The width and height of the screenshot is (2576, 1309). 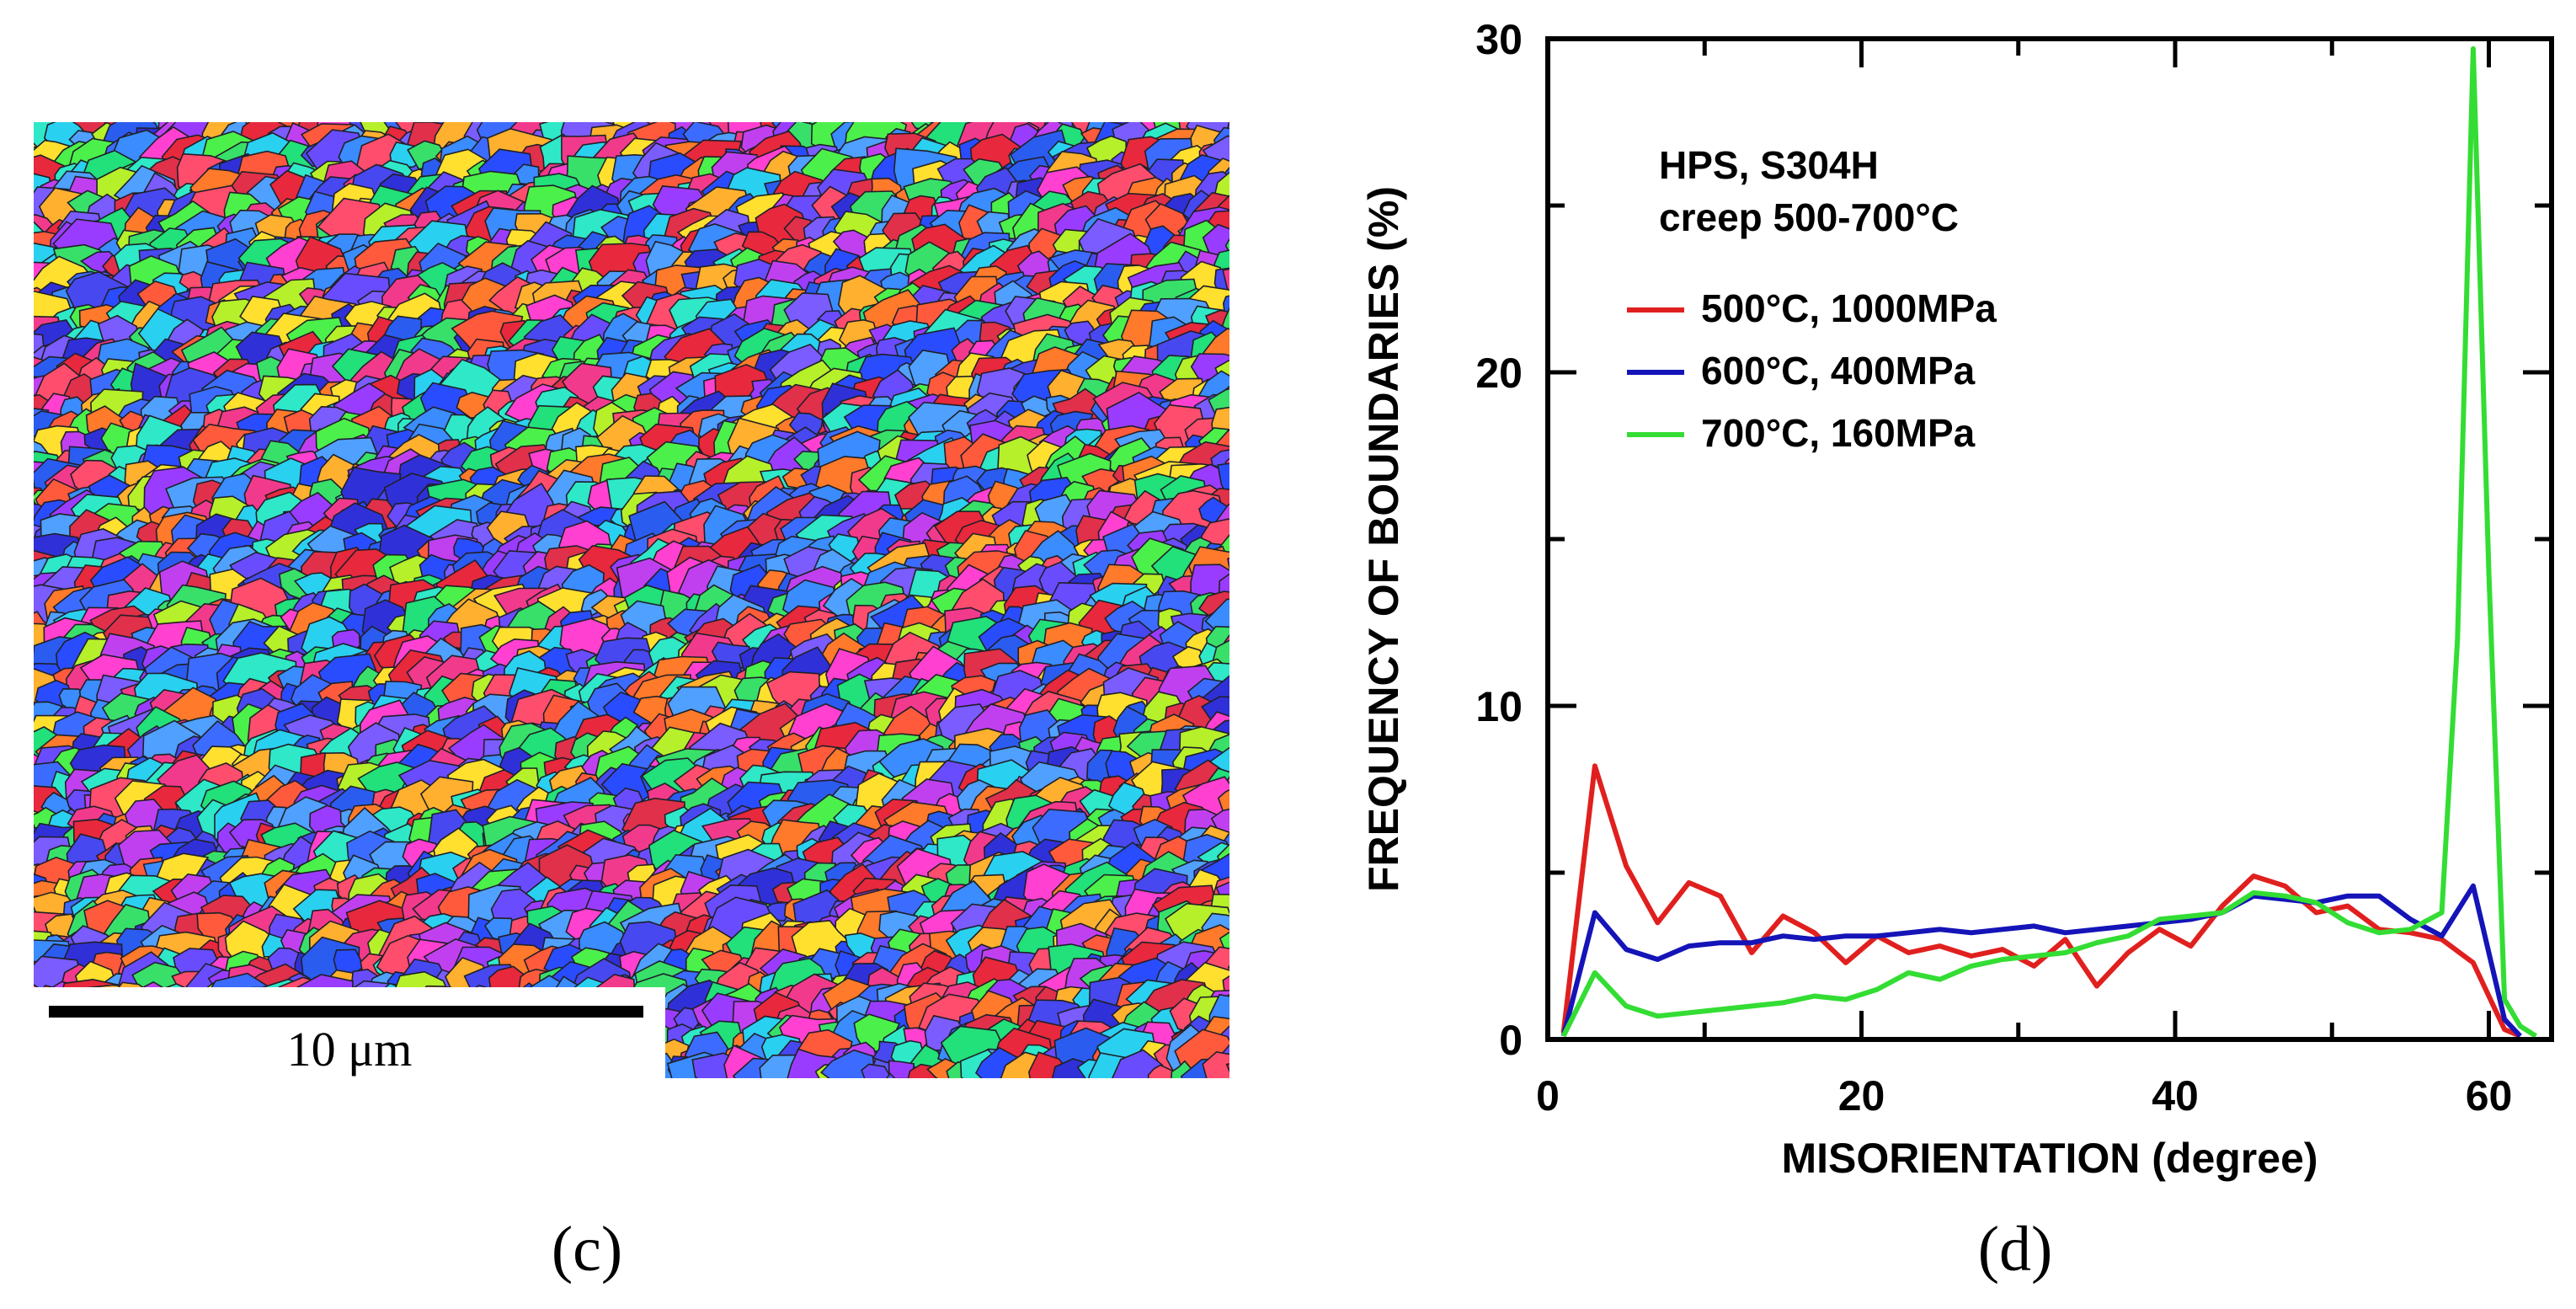 I want to click on x-tick-label: 40, so click(x=2175, y=1095).